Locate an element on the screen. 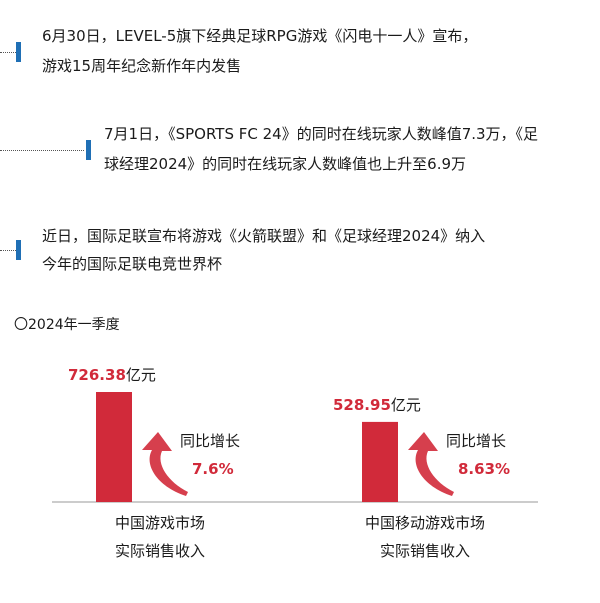  timeline-text-line1: 6月30日，LEVEL-5旗下经典足球RPG游戏《闪电十一人》宣布， is located at coordinates (260, 36).